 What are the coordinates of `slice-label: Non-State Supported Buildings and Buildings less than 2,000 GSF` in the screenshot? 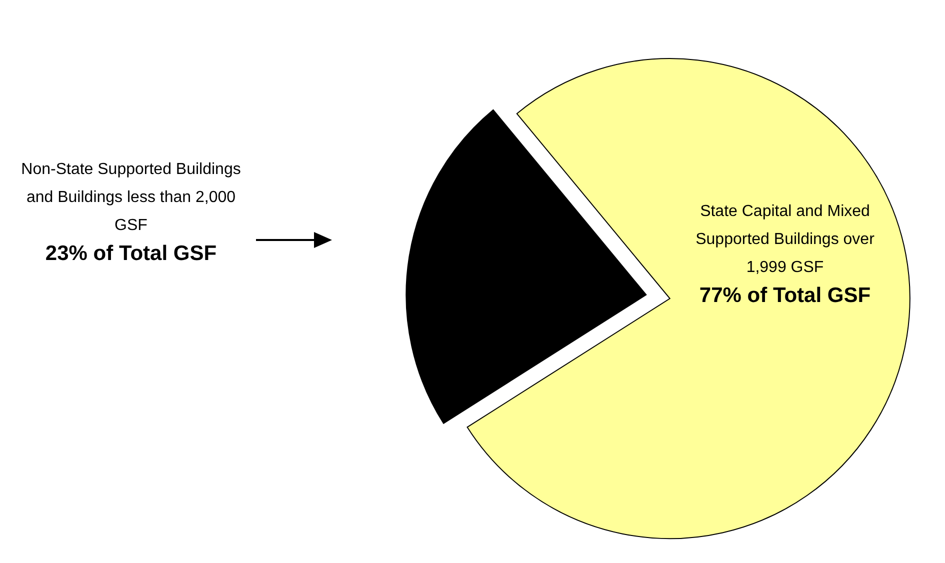 It's located at (131, 198).